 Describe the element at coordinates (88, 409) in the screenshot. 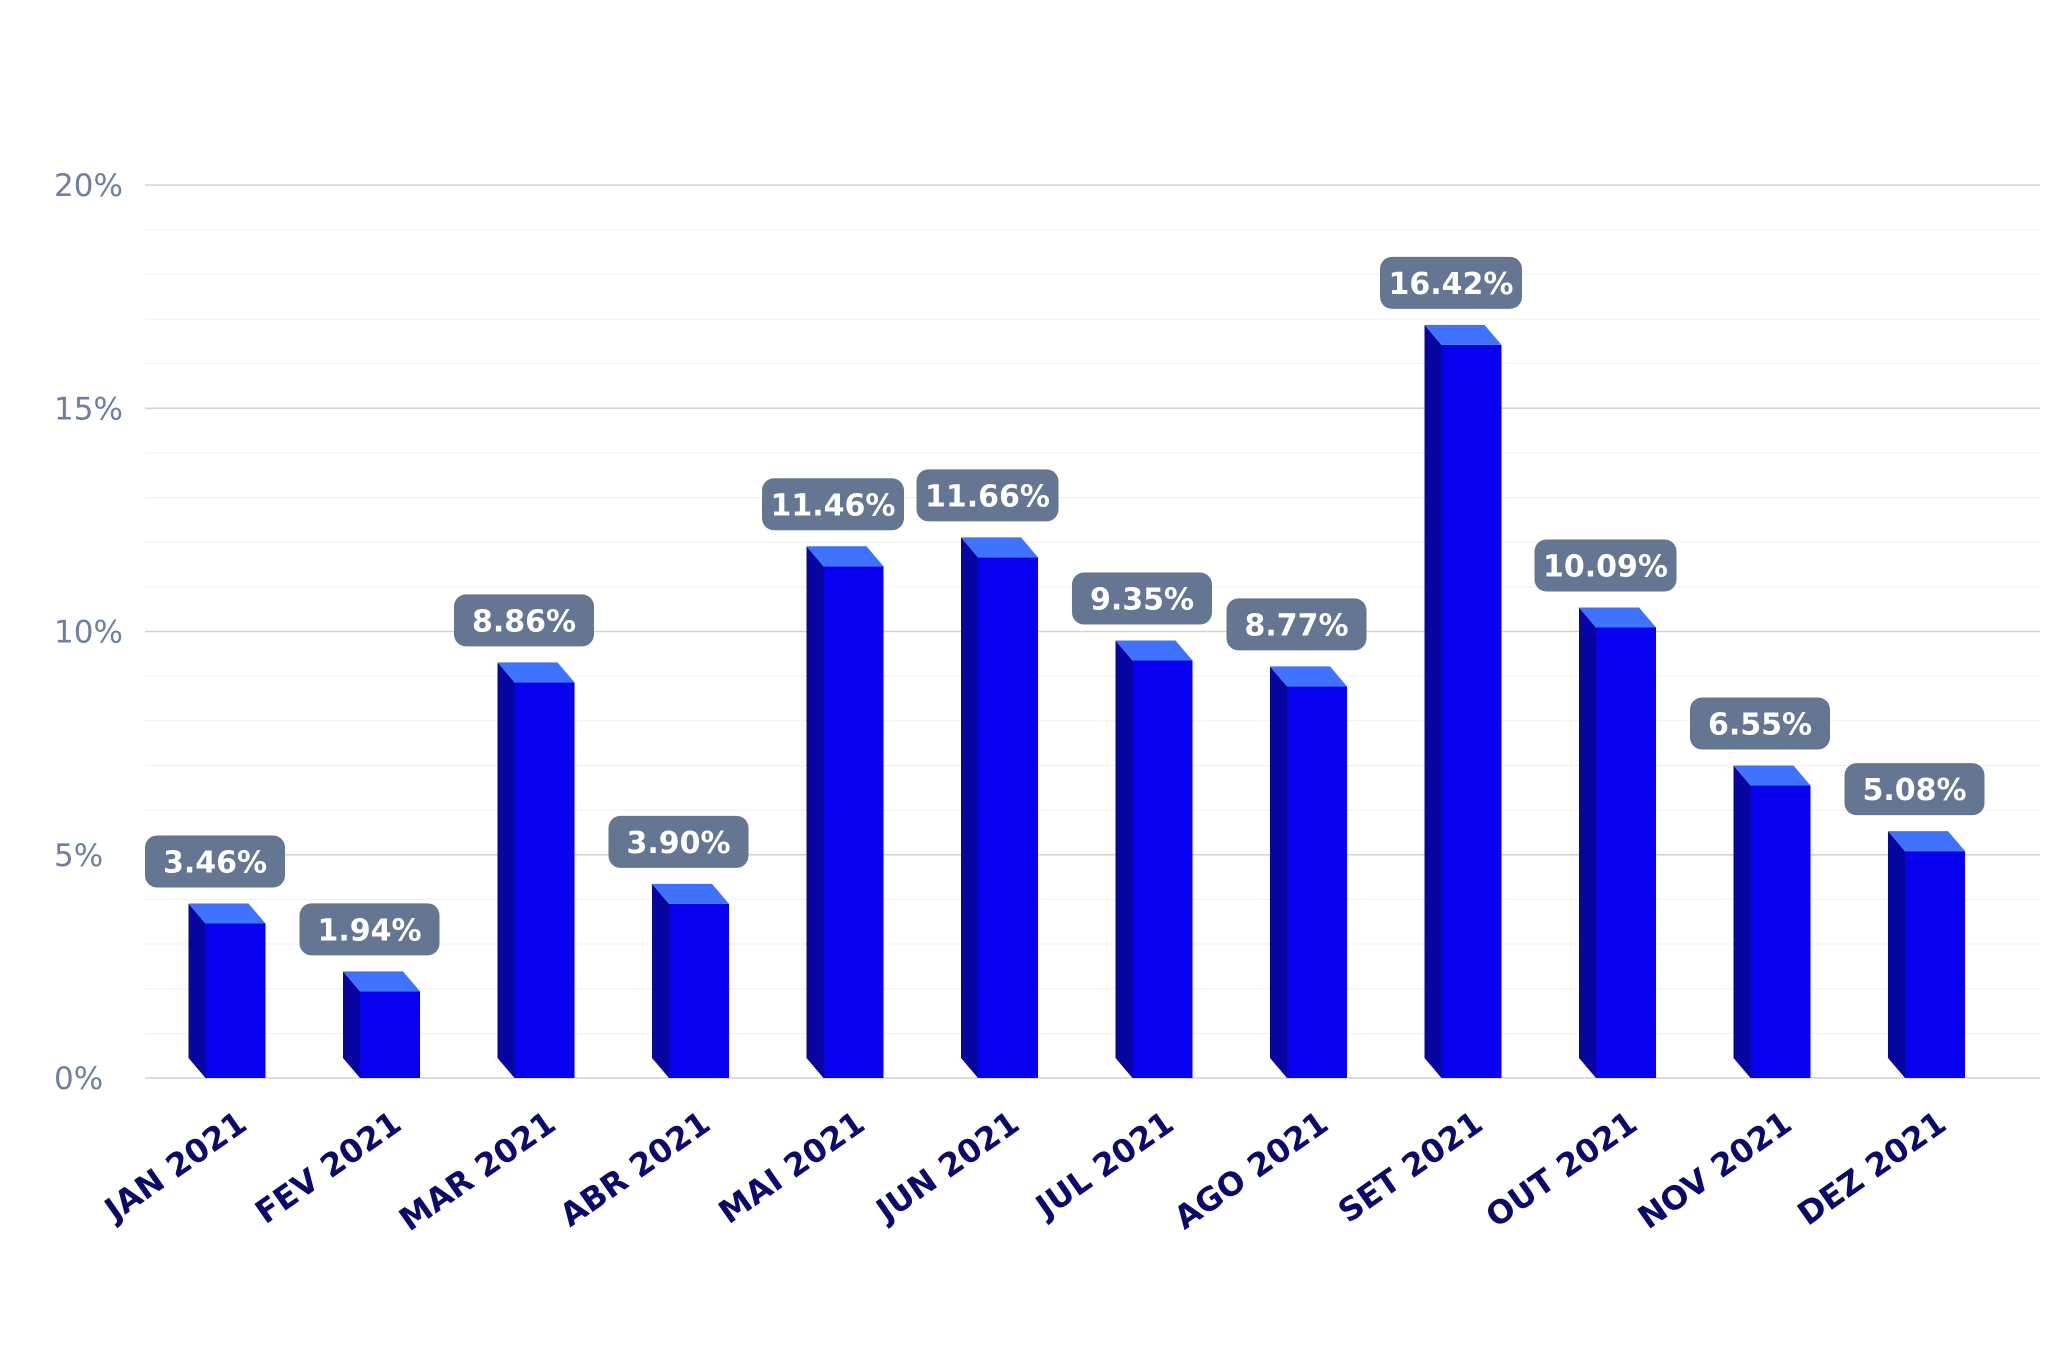

I see `y-tick-label: 15%` at that location.